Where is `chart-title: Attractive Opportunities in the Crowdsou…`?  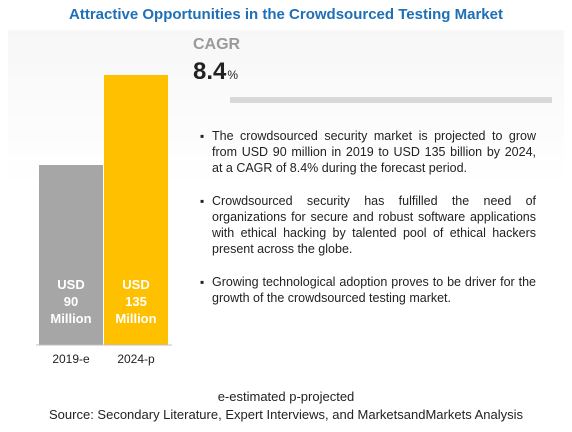 chart-title: Attractive Opportunities in the Crowdsou… is located at coordinates (286, 14).